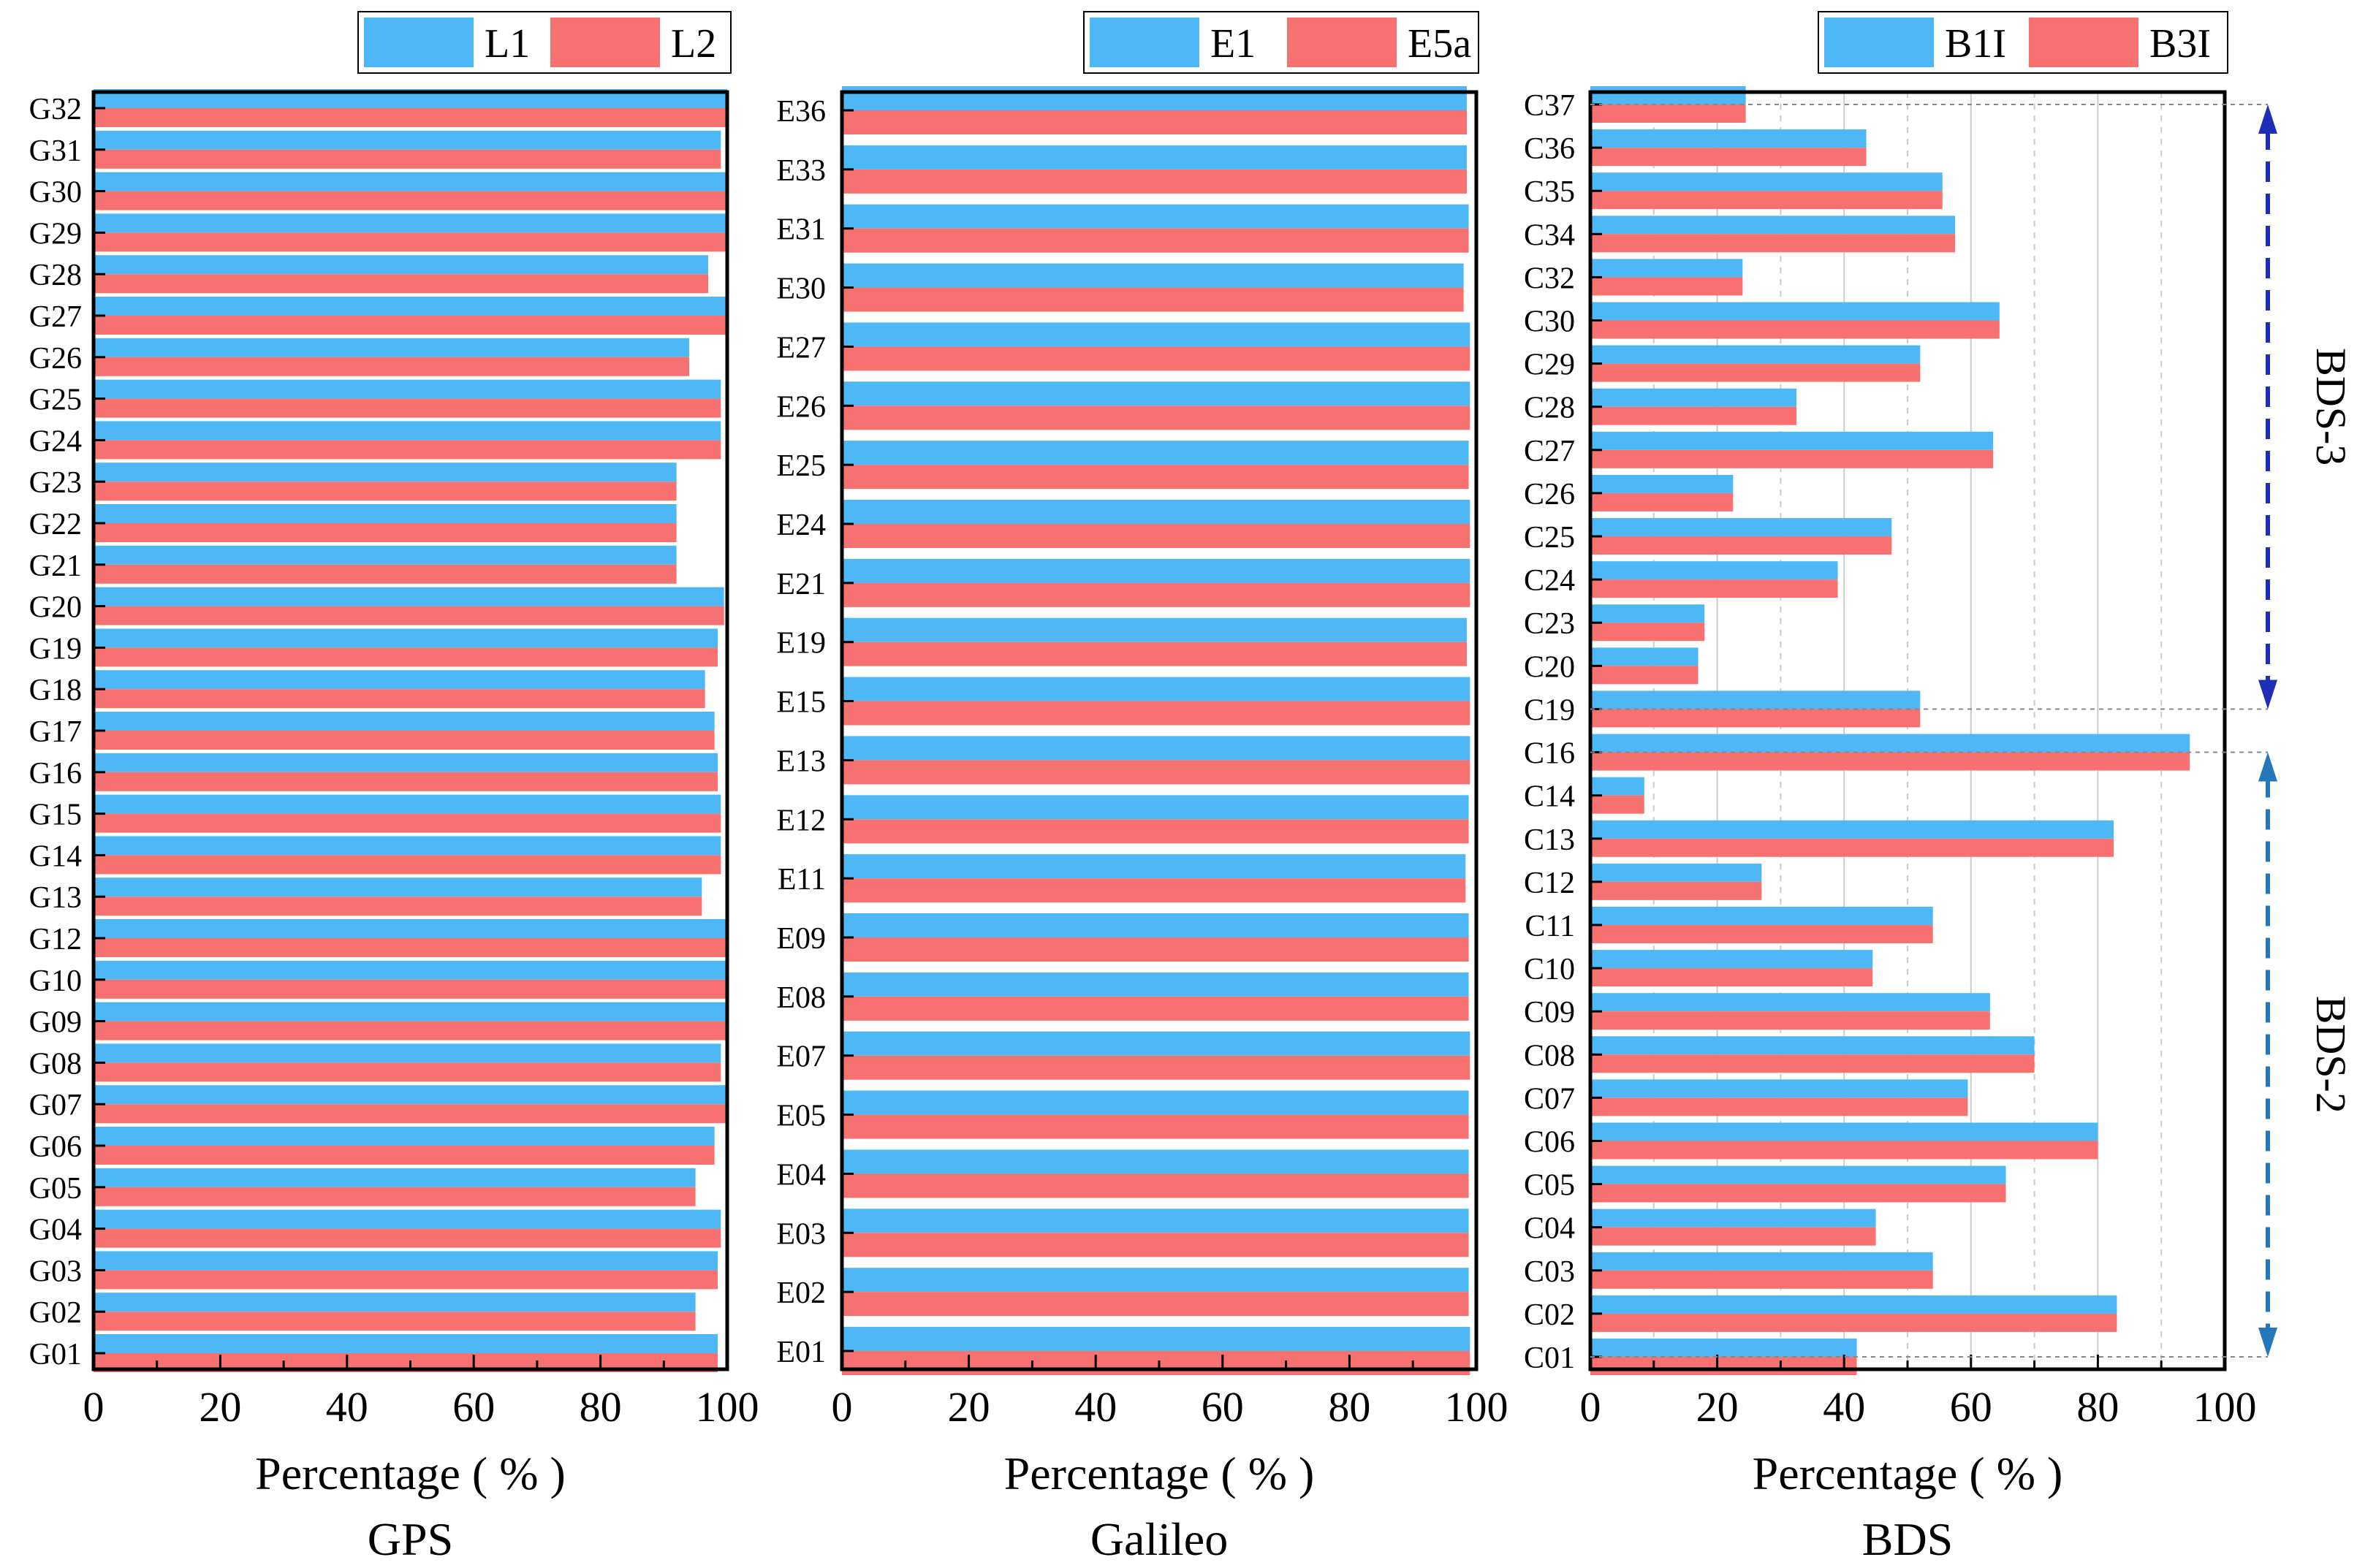 This screenshot has width=2357, height=1568. What do you see at coordinates (801, 525) in the screenshot?
I see `y-tick-label: E24` at bounding box center [801, 525].